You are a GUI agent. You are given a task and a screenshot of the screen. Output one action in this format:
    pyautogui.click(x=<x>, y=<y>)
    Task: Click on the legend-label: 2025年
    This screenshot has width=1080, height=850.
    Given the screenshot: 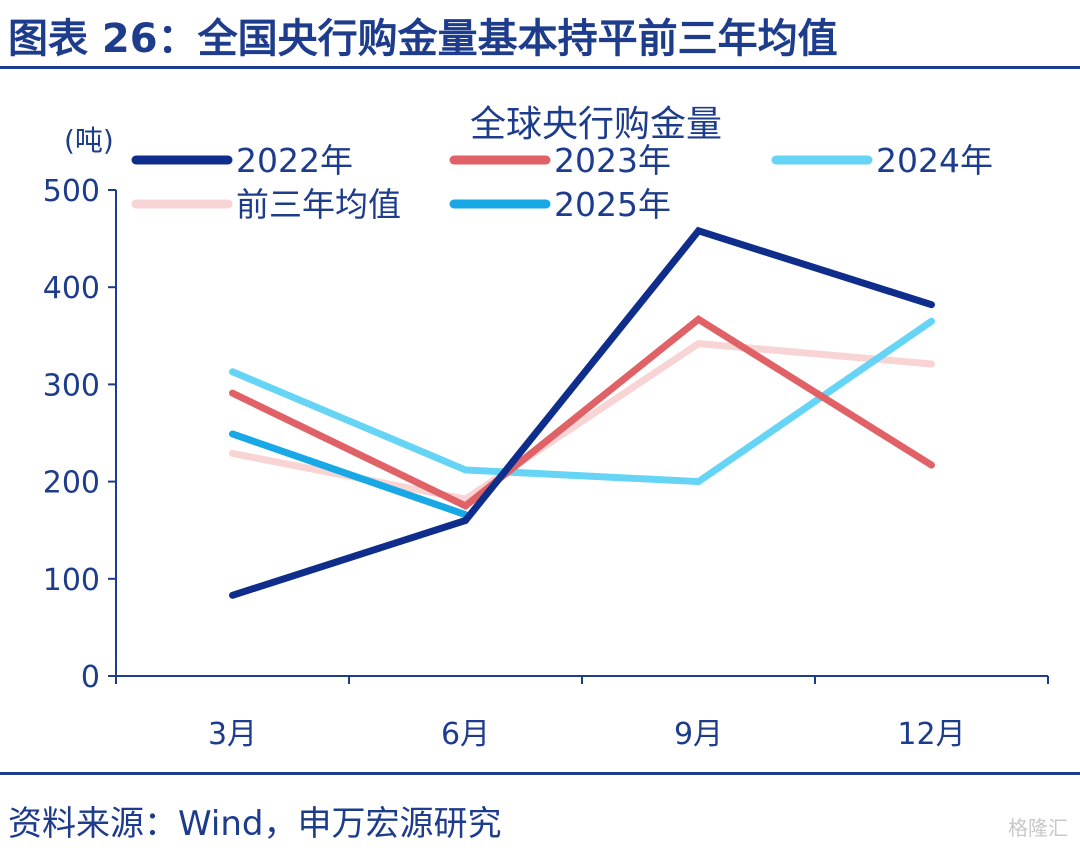 What is the action you would take?
    pyautogui.click(x=612, y=204)
    